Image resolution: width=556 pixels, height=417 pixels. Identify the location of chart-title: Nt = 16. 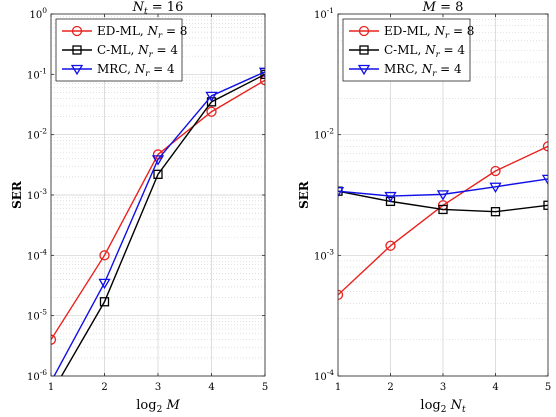
(158, 8).